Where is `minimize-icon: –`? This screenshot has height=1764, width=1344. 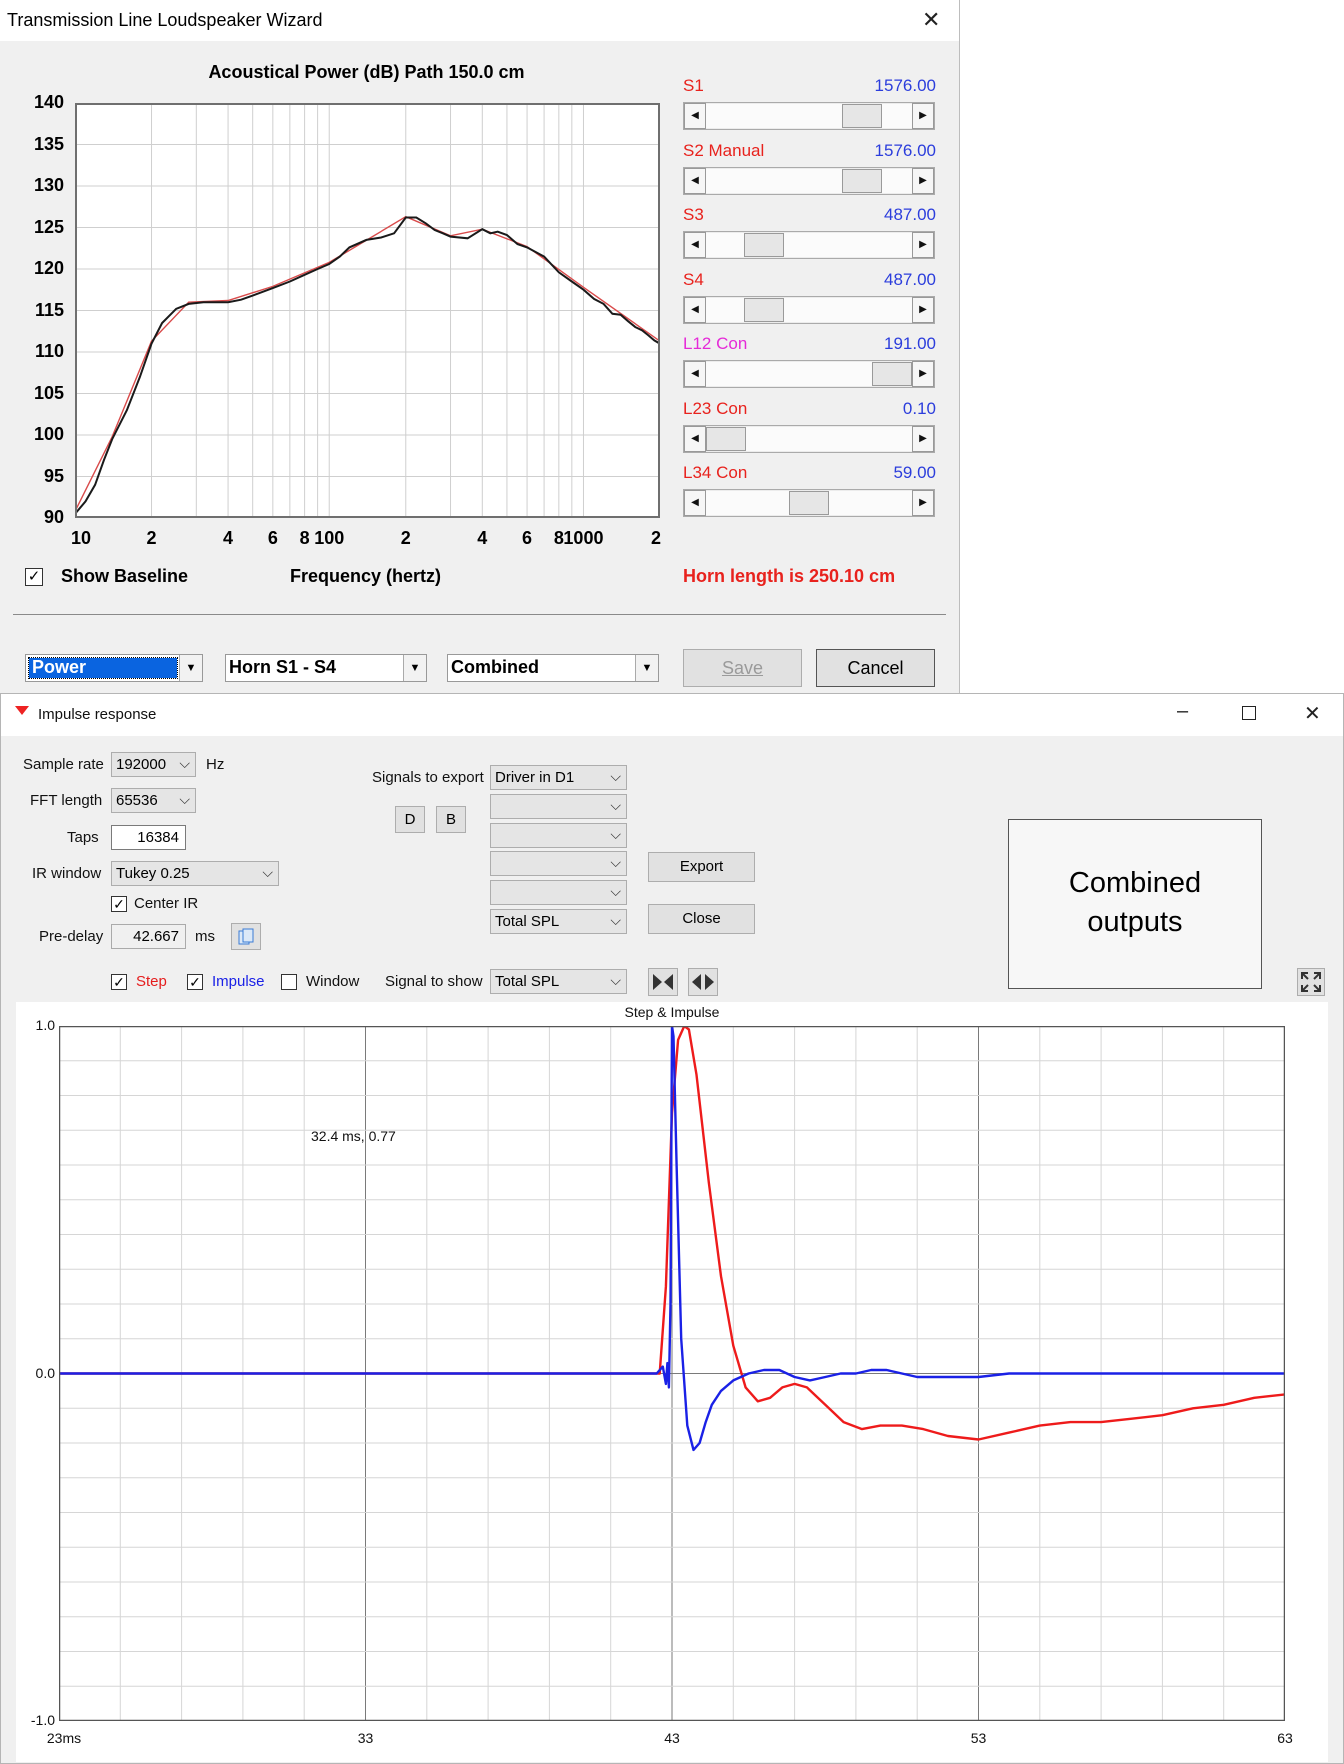 minimize-icon: – is located at coordinates (1183, 711).